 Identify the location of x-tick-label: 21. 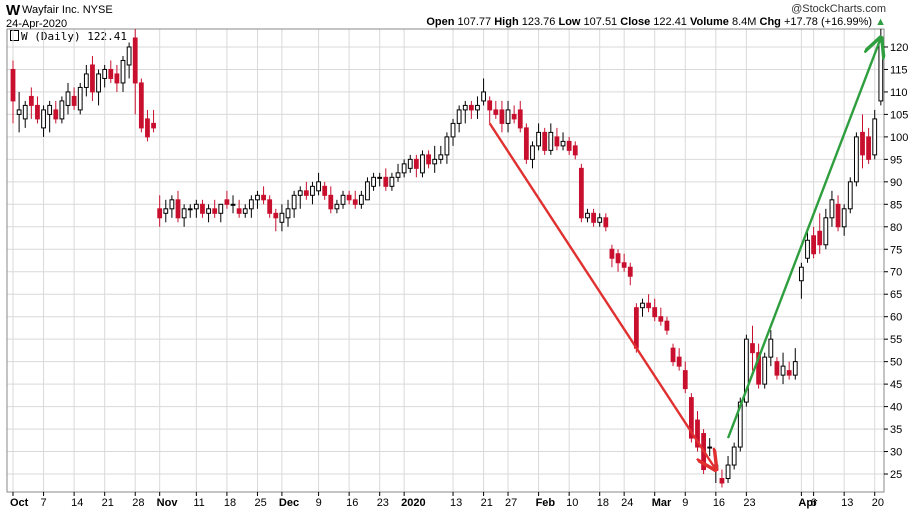
(487, 503).